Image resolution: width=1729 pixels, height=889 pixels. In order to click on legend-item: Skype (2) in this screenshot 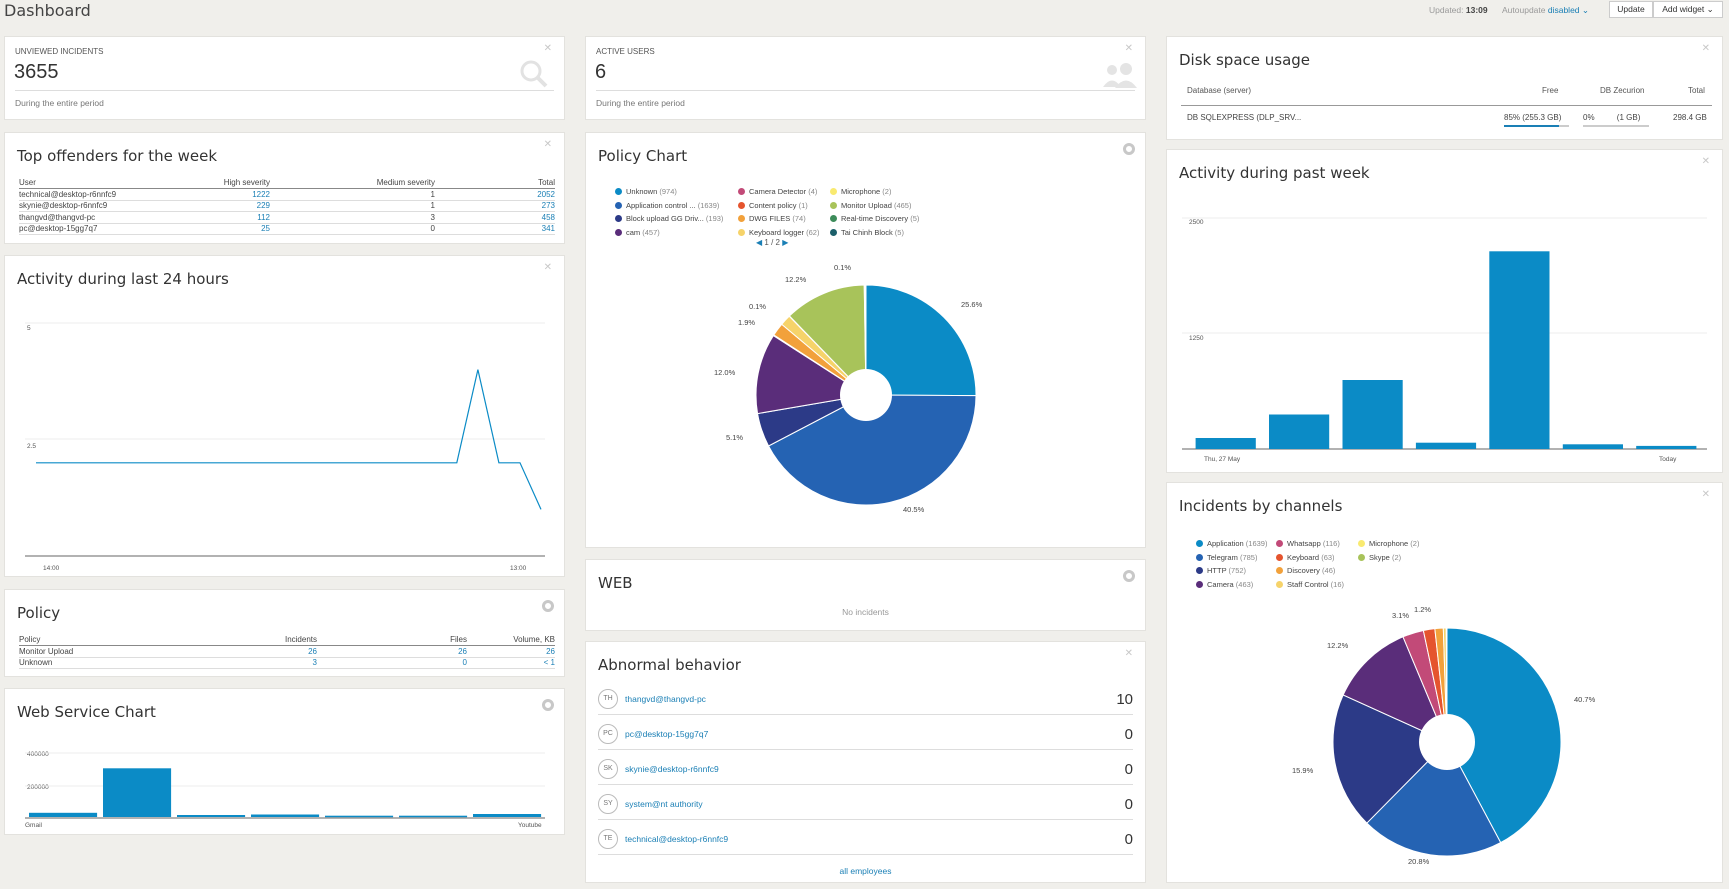, I will do `click(1379, 557)`.